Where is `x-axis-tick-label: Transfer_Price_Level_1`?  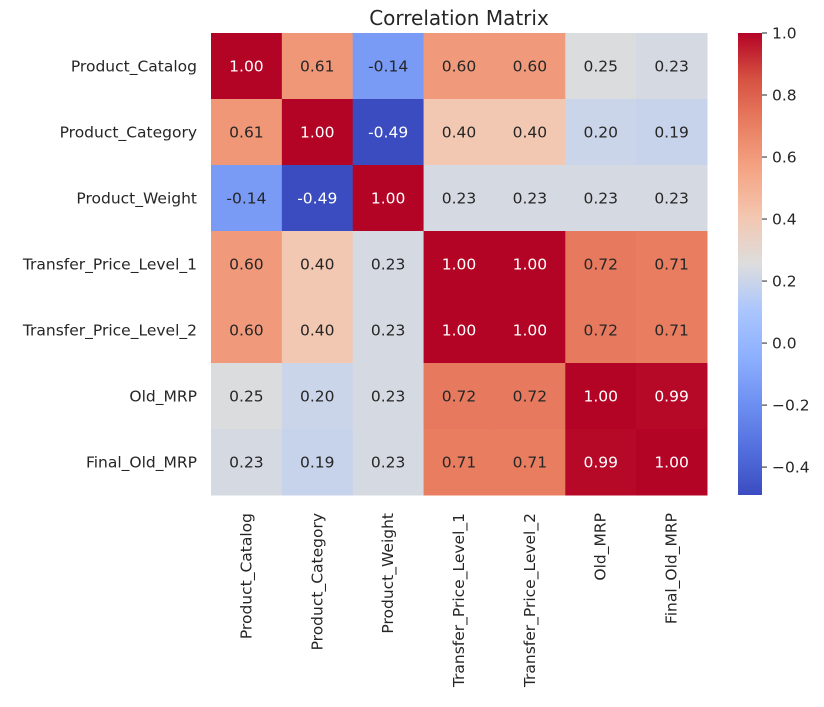
x-axis-tick-label: Transfer_Price_Level_1 is located at coordinates (459, 600).